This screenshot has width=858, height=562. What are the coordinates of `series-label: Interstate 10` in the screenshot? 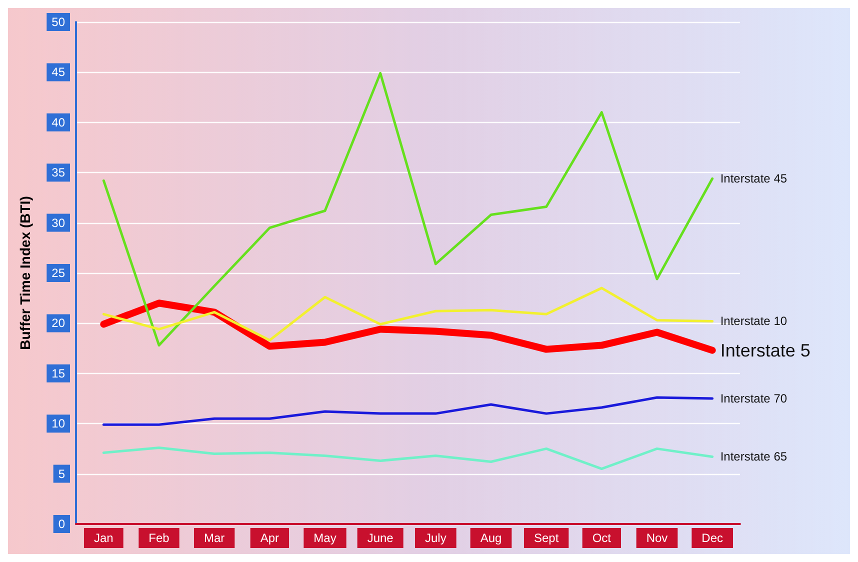 It's located at (754, 321).